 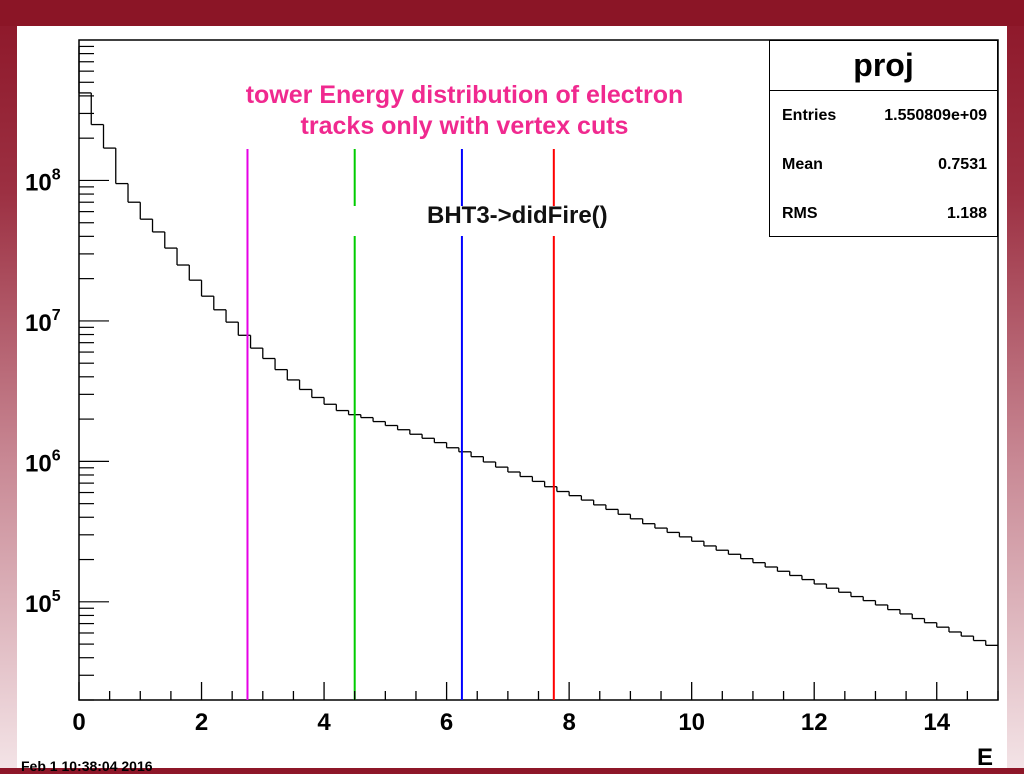 What do you see at coordinates (814, 722) in the screenshot?
I see `x-tick-label: 12` at bounding box center [814, 722].